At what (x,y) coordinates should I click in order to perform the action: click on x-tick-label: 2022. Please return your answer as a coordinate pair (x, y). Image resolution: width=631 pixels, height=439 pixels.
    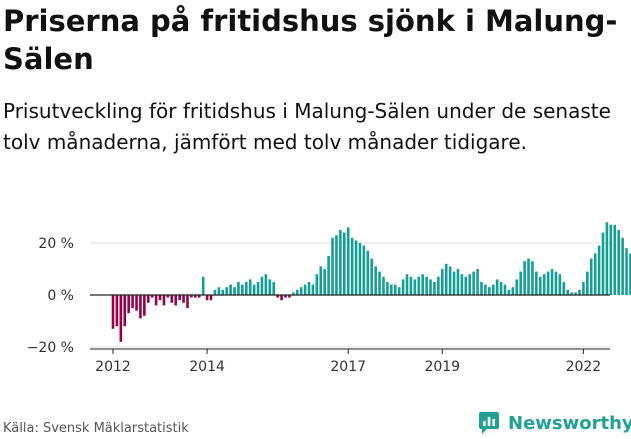
    Looking at the image, I should click on (584, 367).